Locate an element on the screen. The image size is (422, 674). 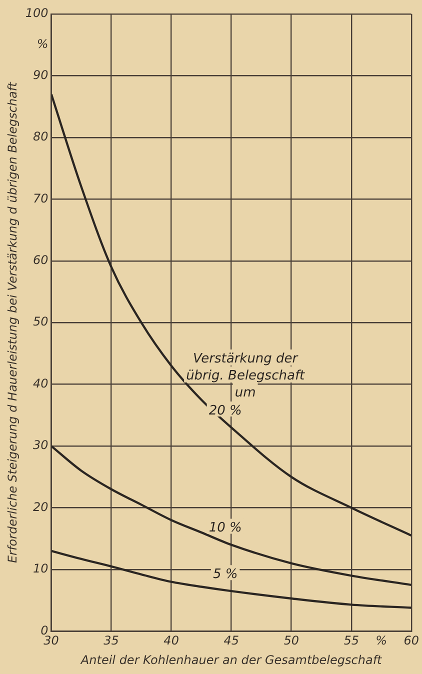
y-tick-label: 20 is located at coordinates (41, 507).